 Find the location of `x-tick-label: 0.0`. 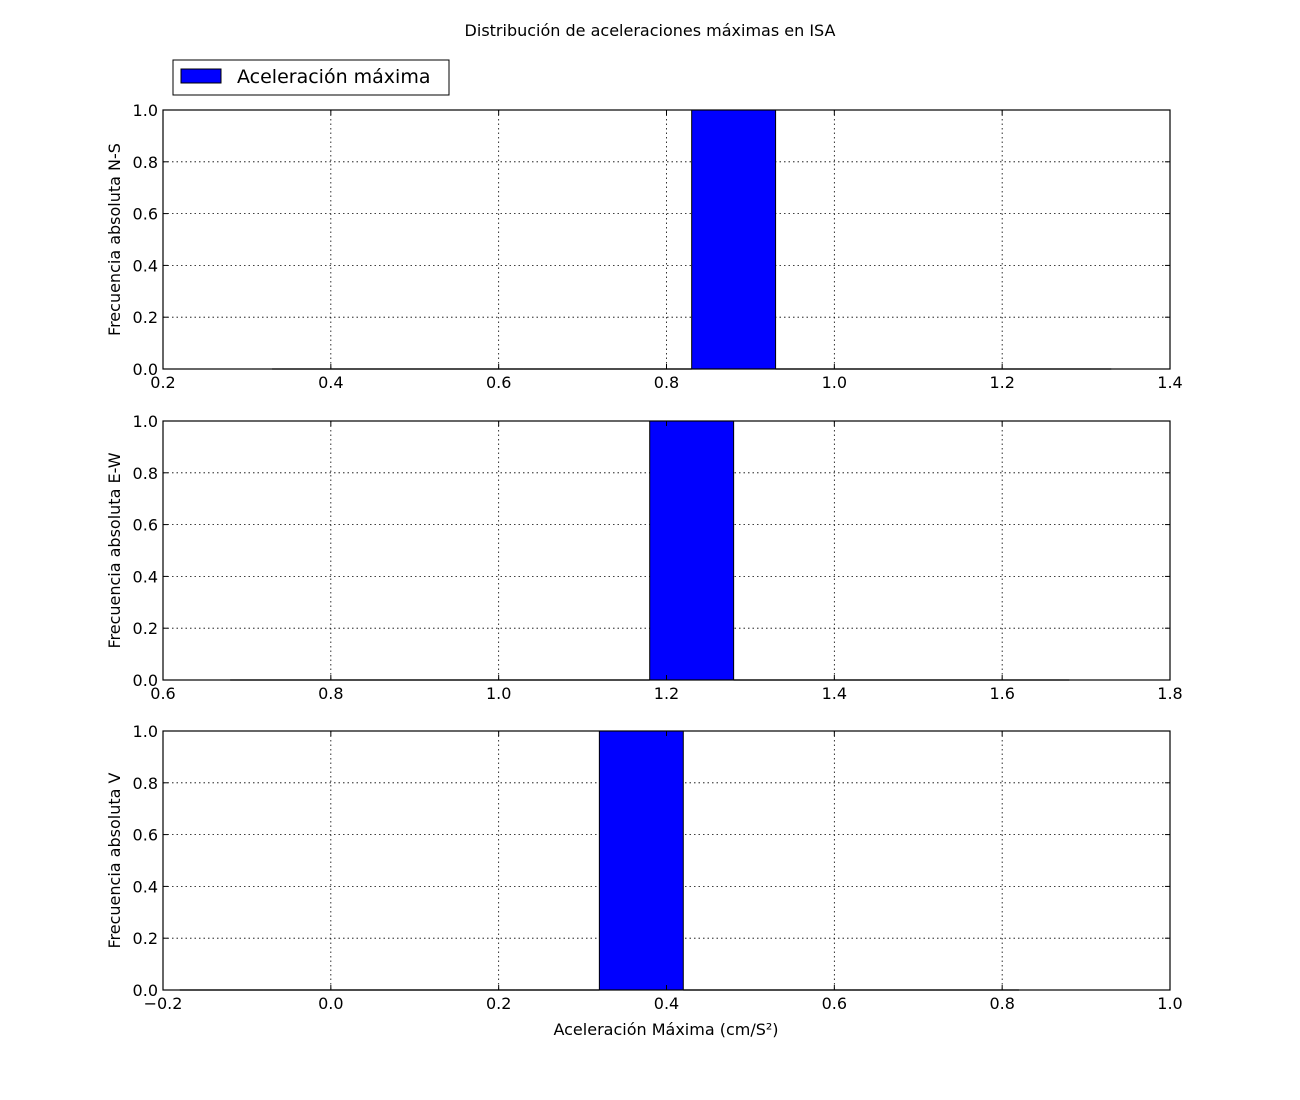

x-tick-label: 0.0 is located at coordinates (330, 1003).